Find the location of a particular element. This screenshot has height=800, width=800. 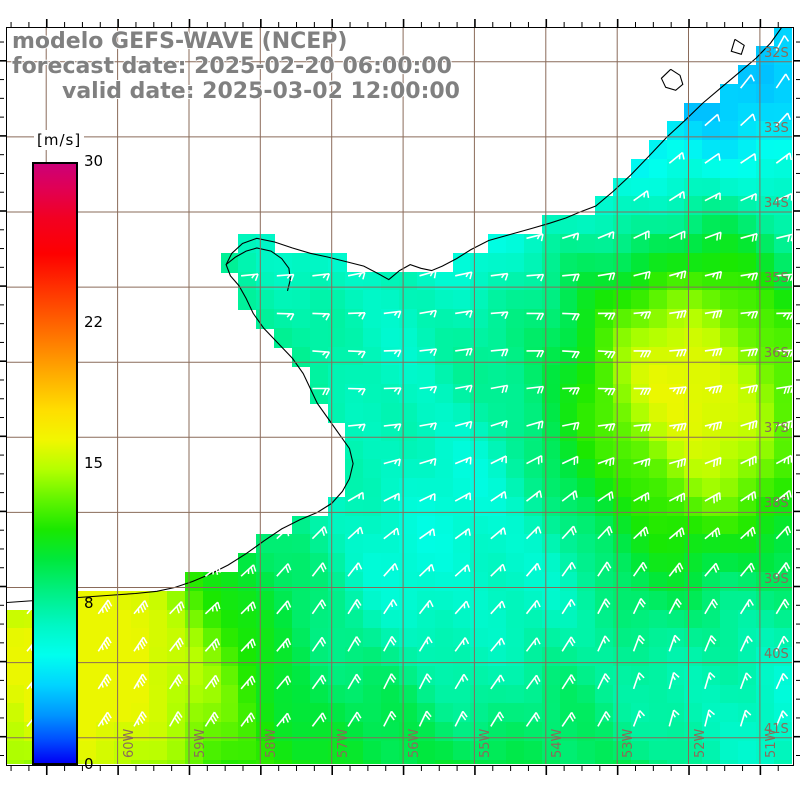

top-axis-ruler is located at coordinates (394, 23).